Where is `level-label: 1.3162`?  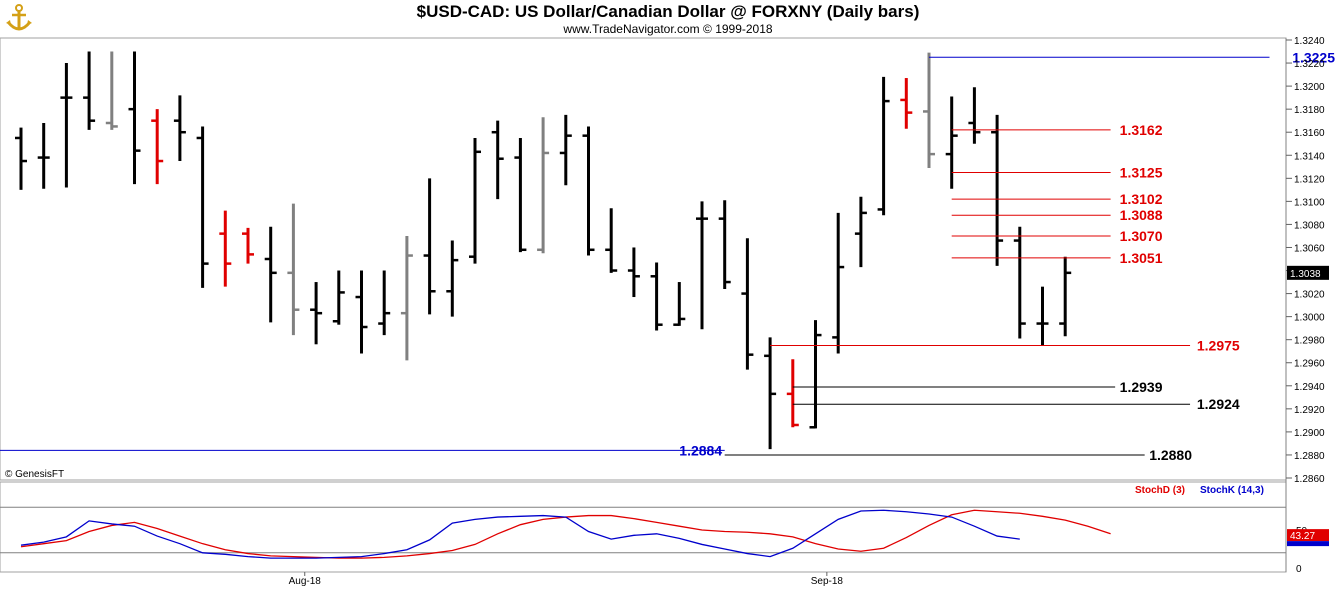
level-label: 1.3162 is located at coordinates (1141, 130).